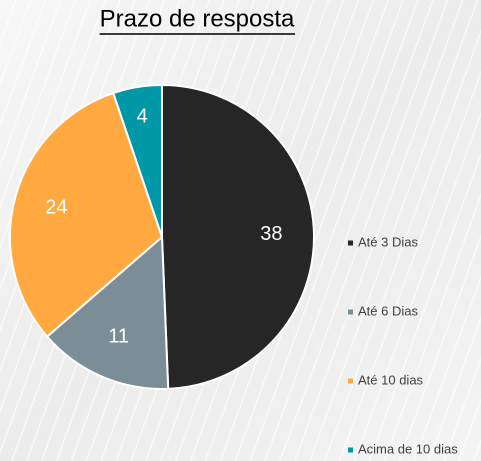 The width and height of the screenshot is (481, 461). What do you see at coordinates (197, 18) in the screenshot?
I see `chart-title: Prazo de resposta` at bounding box center [197, 18].